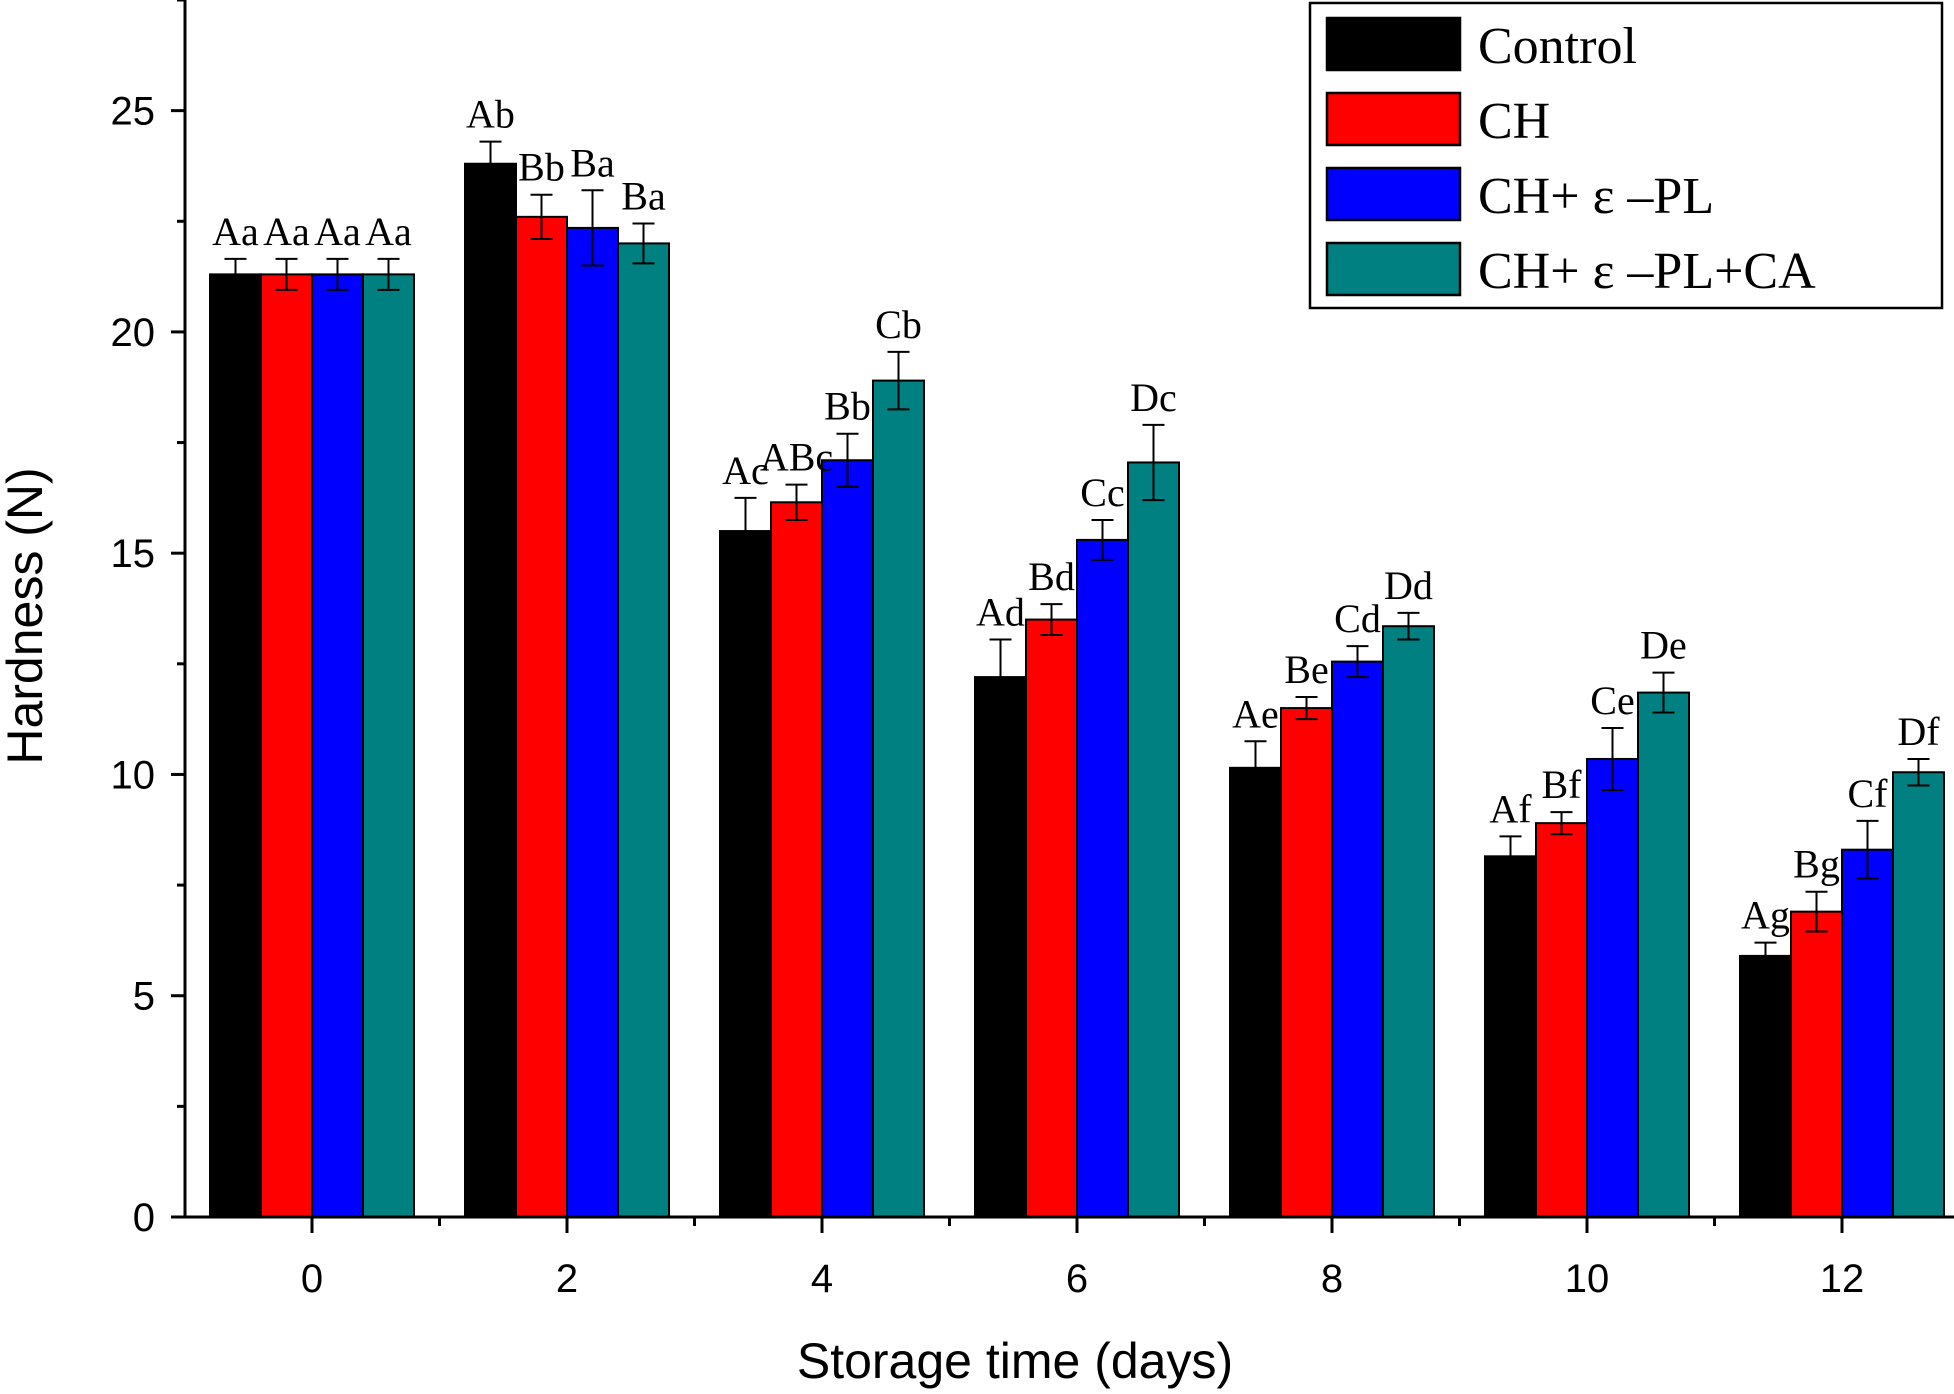  I want to click on y-tick-label-4: 20, so click(133, 333).